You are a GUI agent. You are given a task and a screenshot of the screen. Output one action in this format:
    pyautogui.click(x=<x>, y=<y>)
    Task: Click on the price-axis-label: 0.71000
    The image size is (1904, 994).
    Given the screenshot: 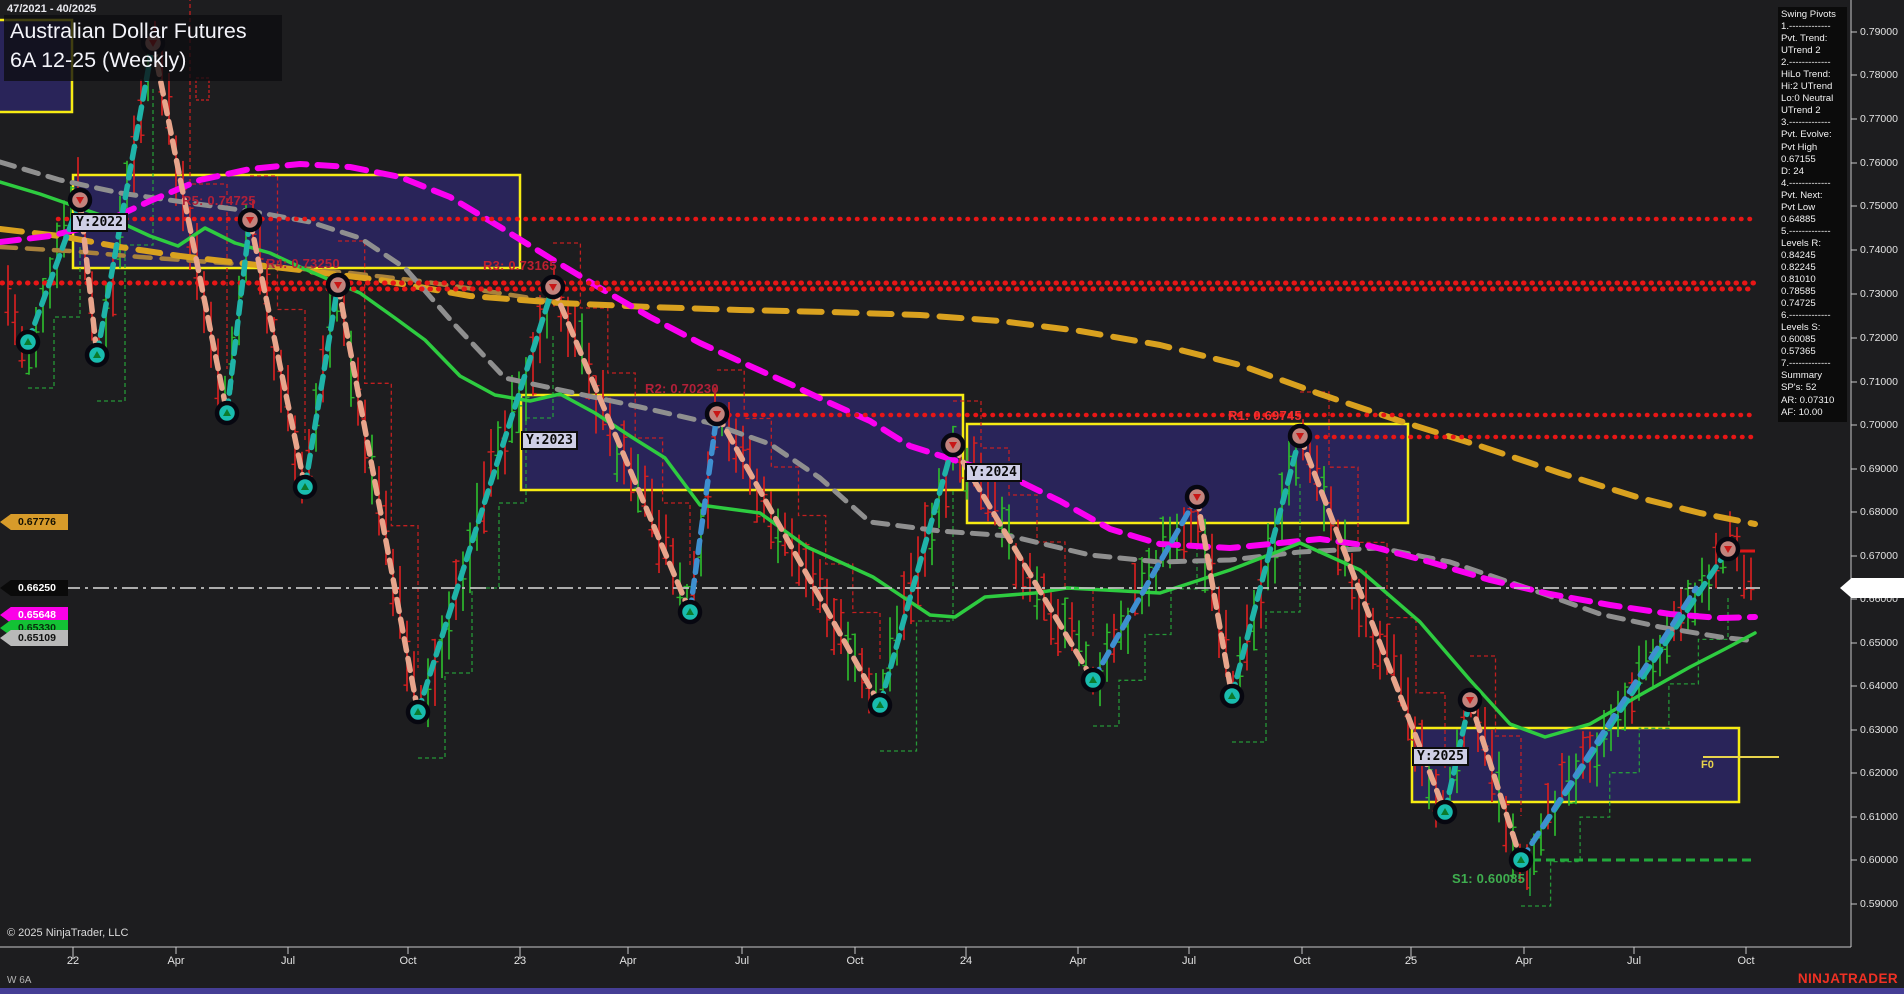 What is the action you would take?
    pyautogui.click(x=1879, y=382)
    